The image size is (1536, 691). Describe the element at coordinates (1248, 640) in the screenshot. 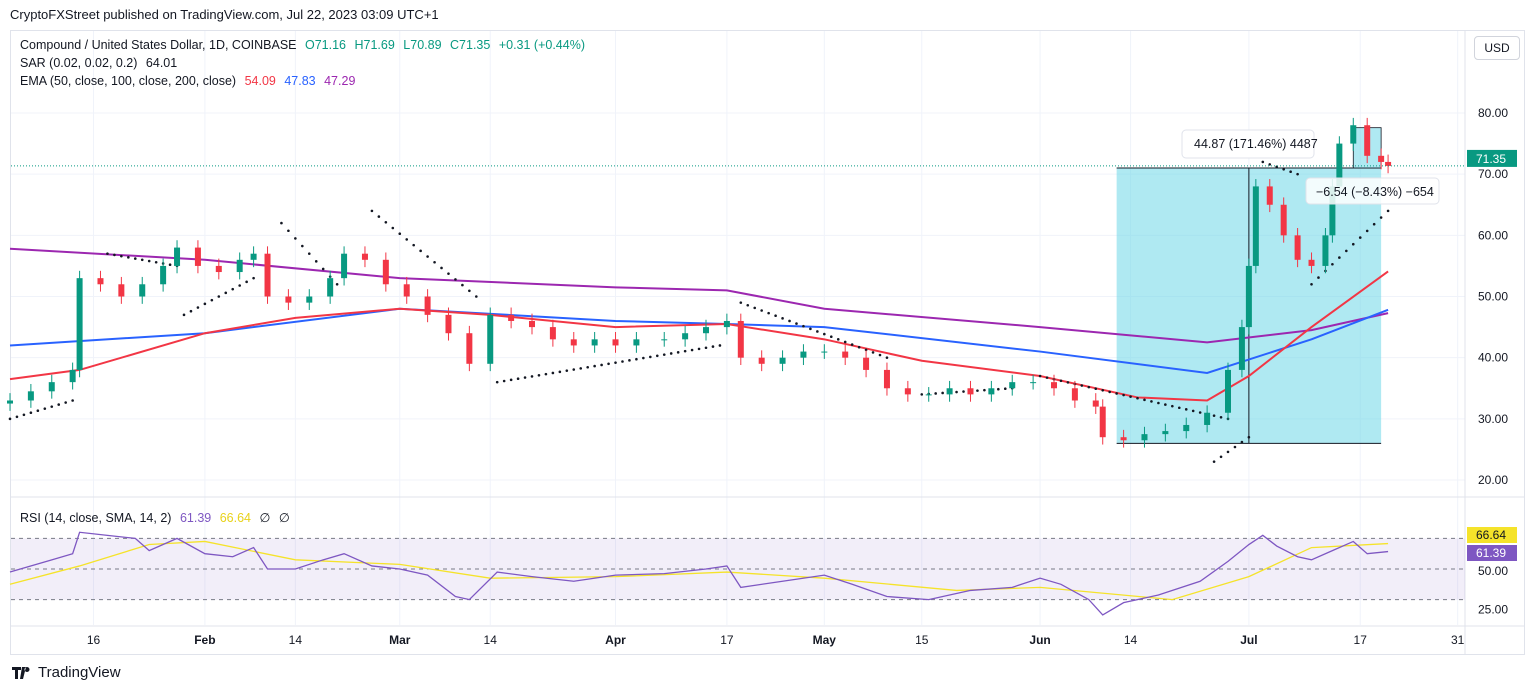

I see `time-axis-label: Jul` at that location.